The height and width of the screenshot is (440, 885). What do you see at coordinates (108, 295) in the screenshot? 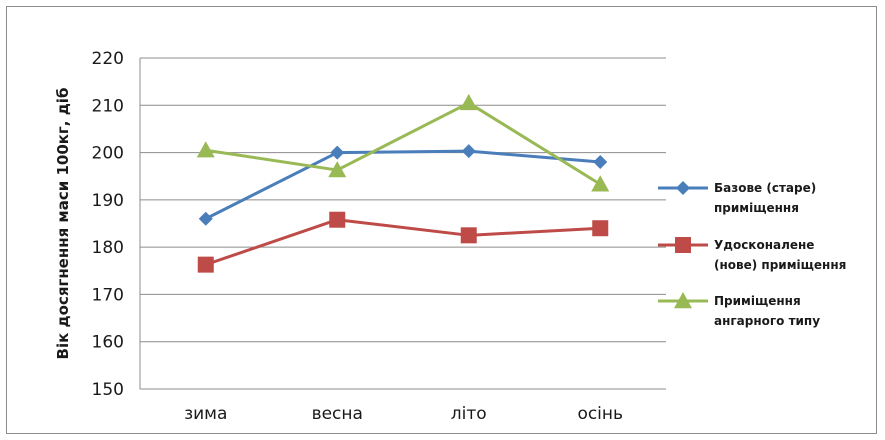
I see `y-tick-label: 170` at bounding box center [108, 295].